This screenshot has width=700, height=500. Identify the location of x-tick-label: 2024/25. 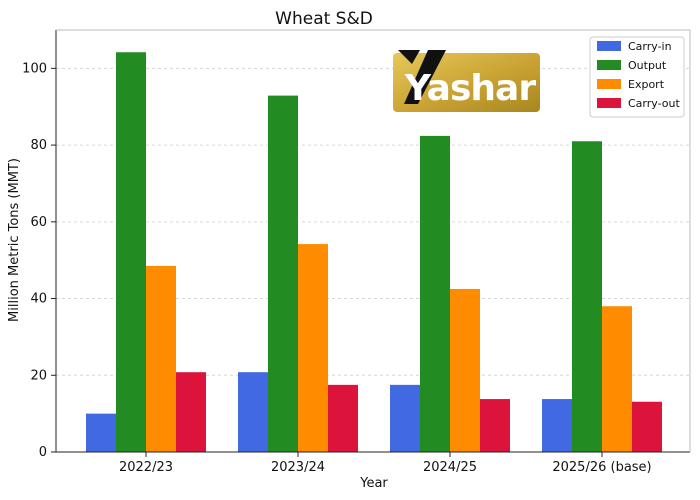
(450, 467).